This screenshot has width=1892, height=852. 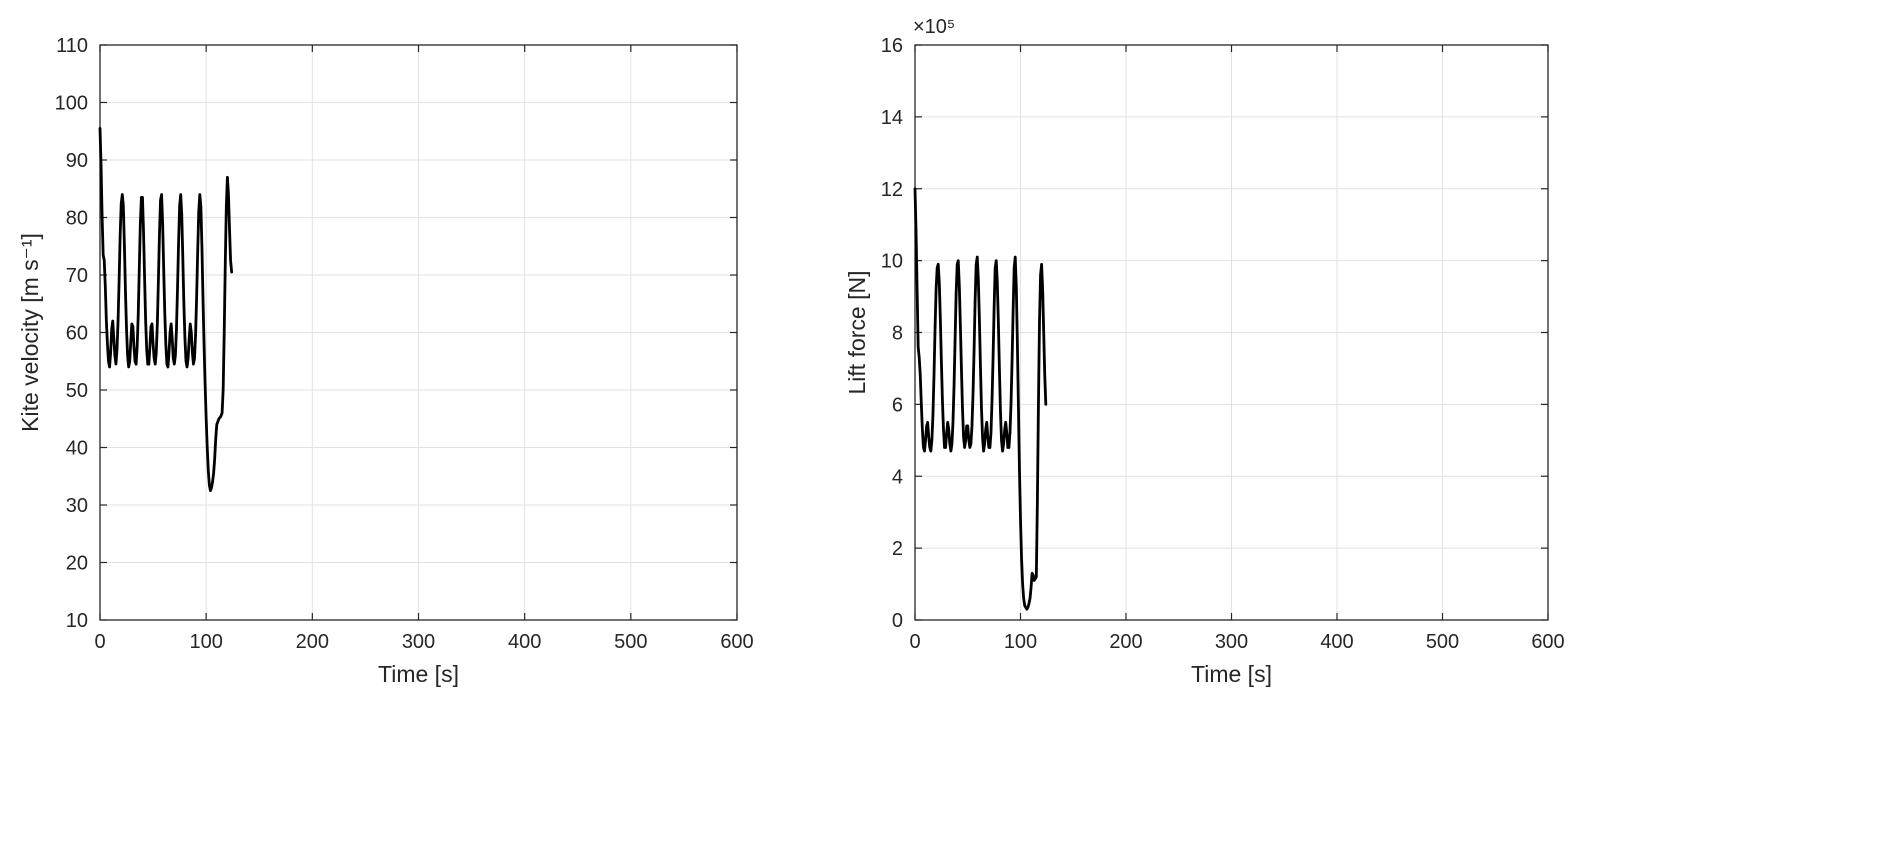 What do you see at coordinates (892, 46) in the screenshot?
I see `y-tick-label: 16` at bounding box center [892, 46].